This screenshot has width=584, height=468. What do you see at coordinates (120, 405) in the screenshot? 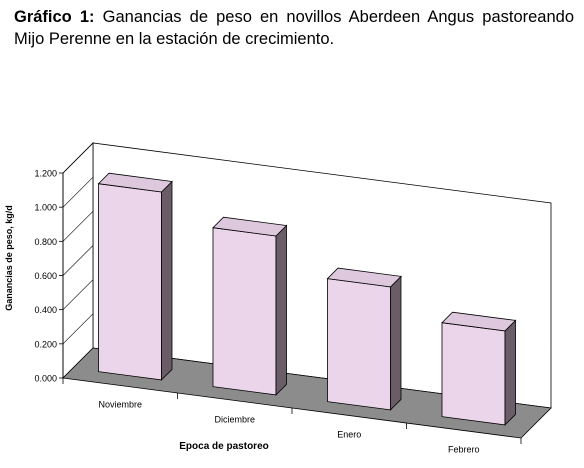
I see `x-tick-label: Noviembre` at bounding box center [120, 405].